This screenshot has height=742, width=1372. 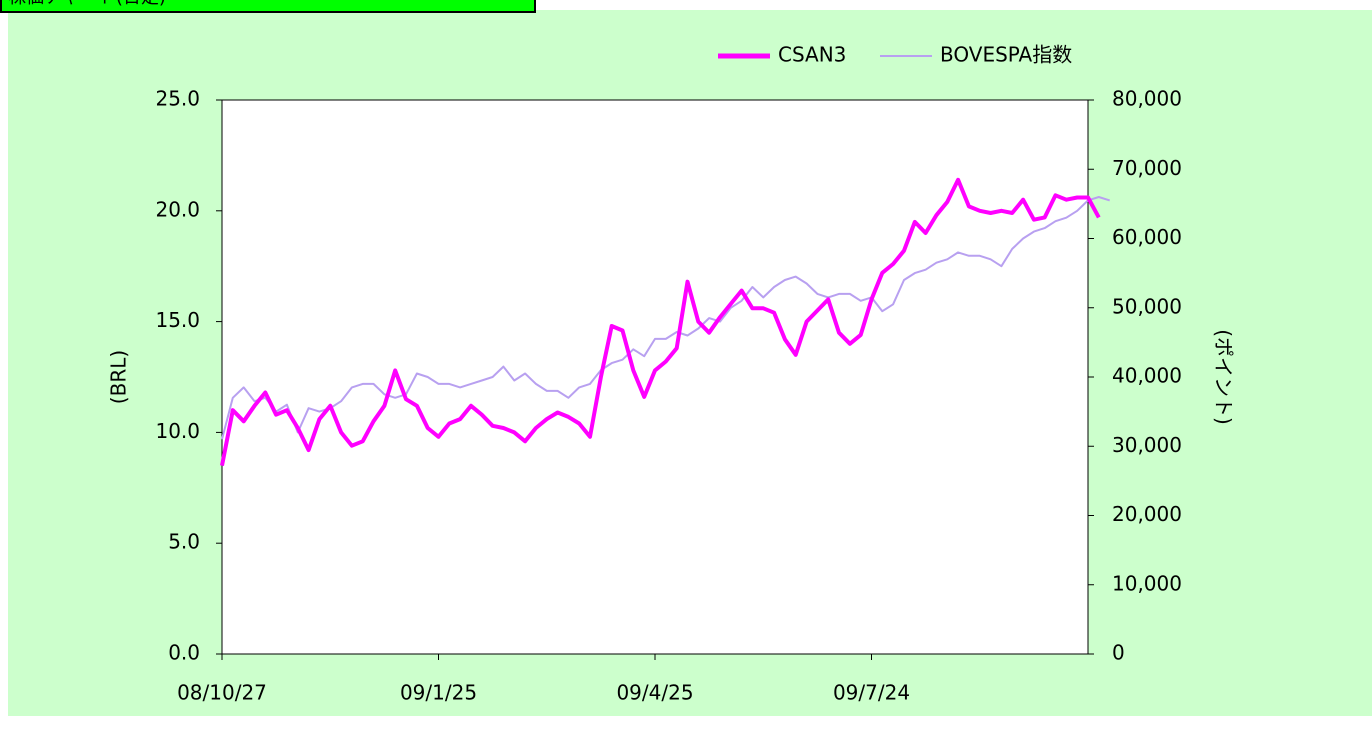 What do you see at coordinates (222, 693) in the screenshot?
I see `x-tick-label: 08/10/27` at bounding box center [222, 693].